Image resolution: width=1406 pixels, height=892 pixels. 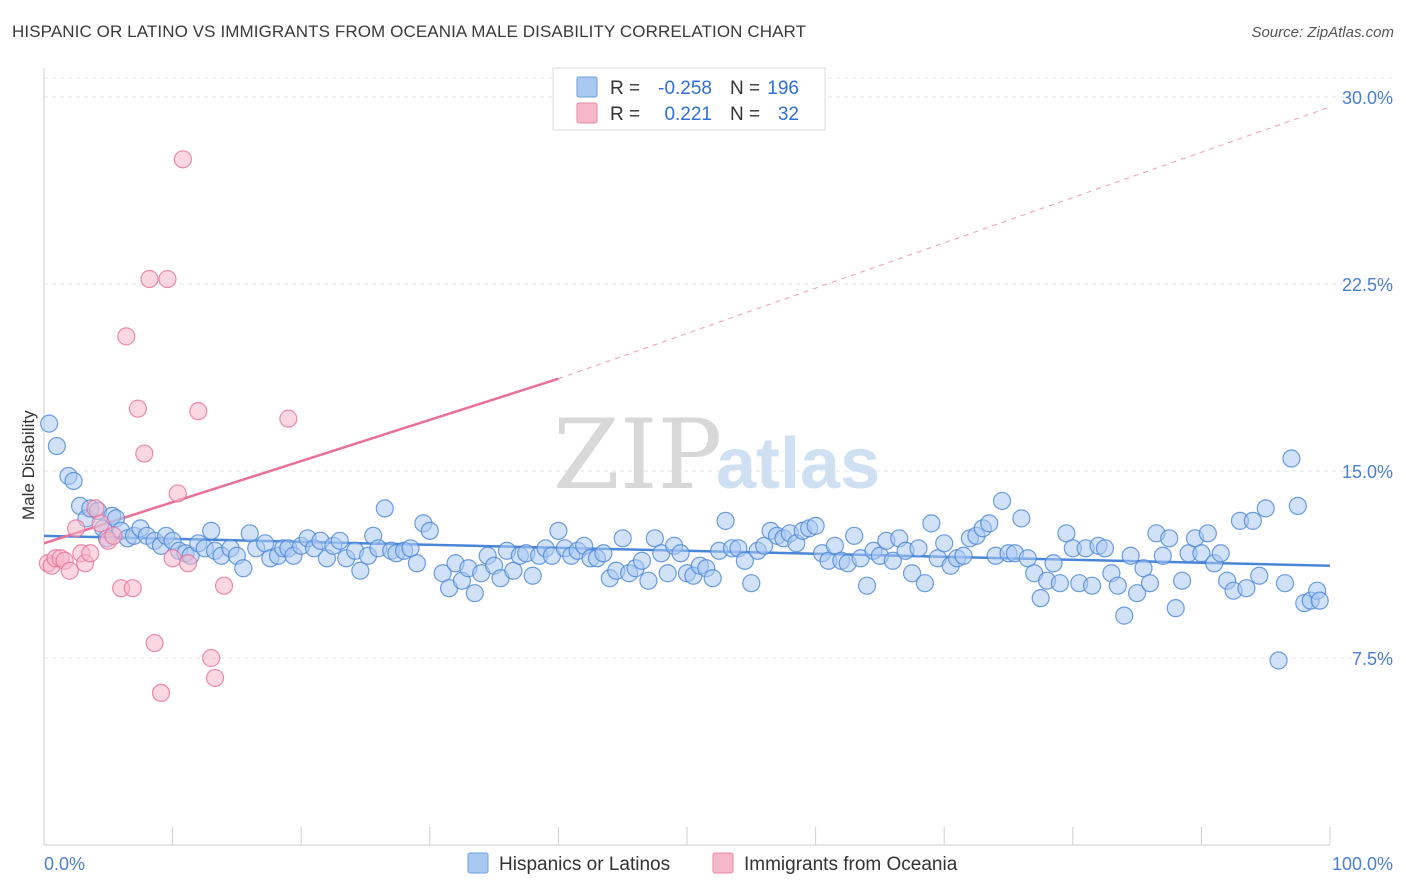 I want to click on legend-r-label-1: R =, so click(x=625, y=88).